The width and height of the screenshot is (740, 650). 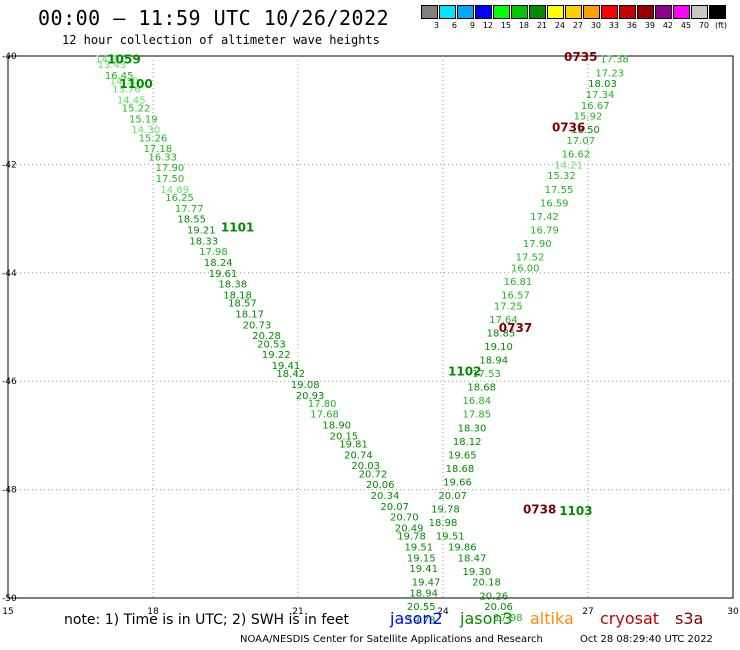 What do you see at coordinates (153, 612) in the screenshot?
I see `x-tick-label: 18` at bounding box center [153, 612].